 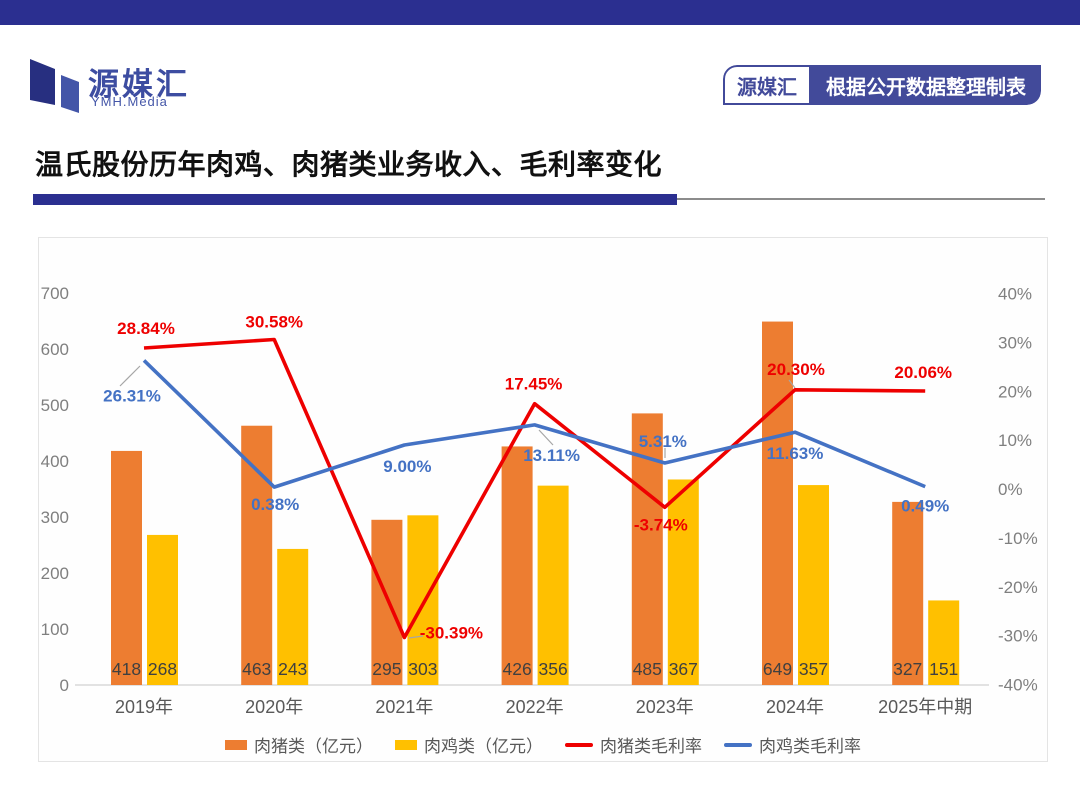 I want to click on logo: 源媒汇 YMH.Media, so click(x=158, y=85).